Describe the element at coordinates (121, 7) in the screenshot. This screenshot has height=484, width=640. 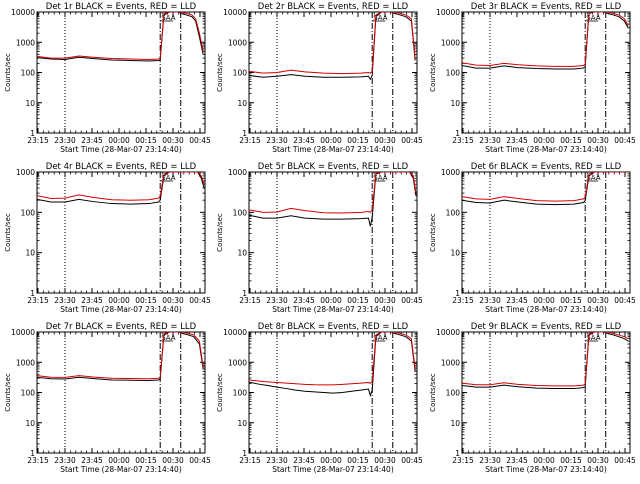
I see `chart-title: Det 1r BLACK = Events, RED = LLD` at that location.